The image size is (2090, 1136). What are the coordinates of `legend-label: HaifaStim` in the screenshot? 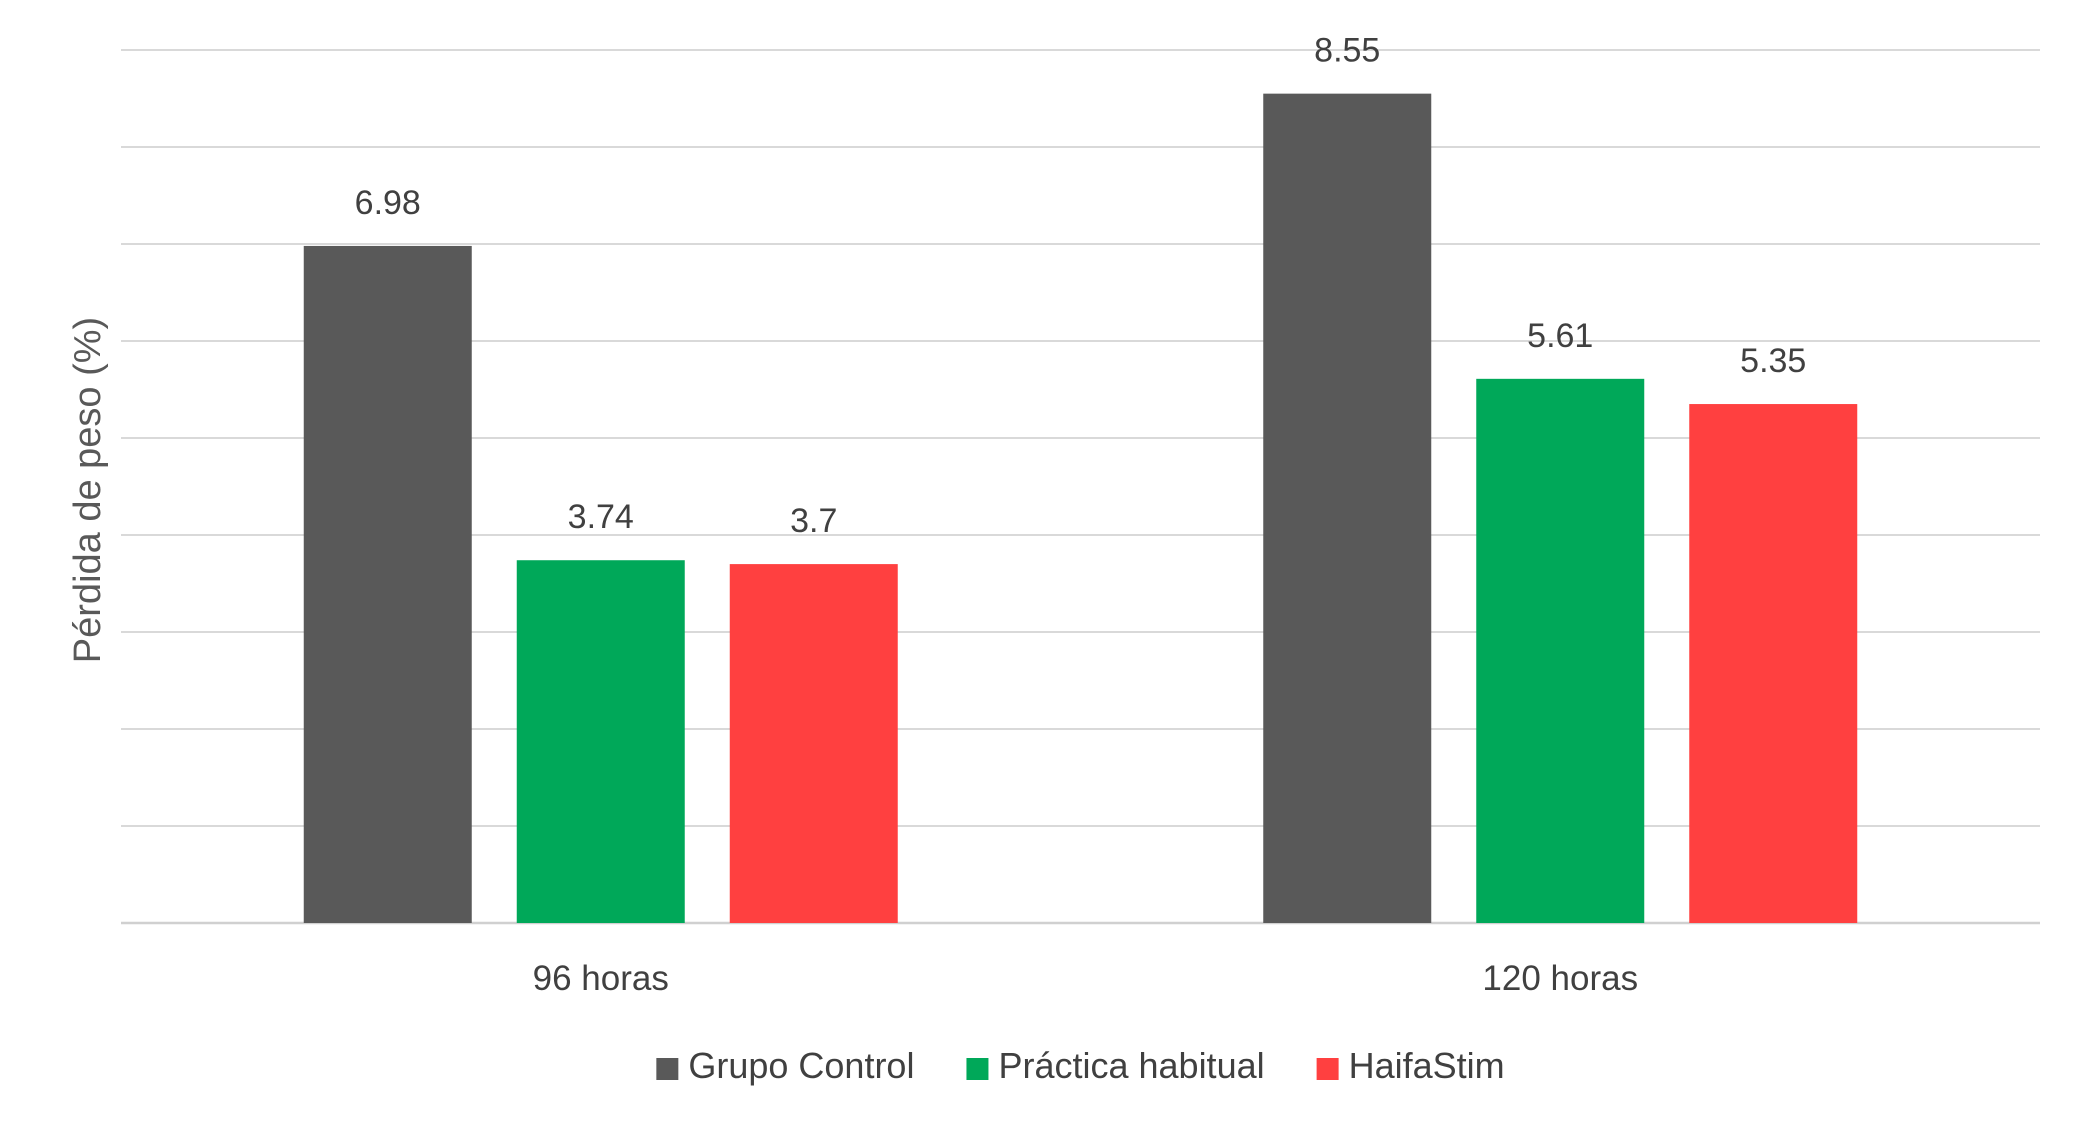 It's located at (1427, 1065).